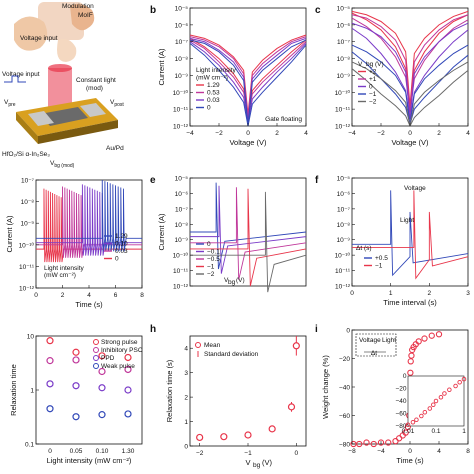 This screenshot has width=474, height=474. Describe the element at coordinates (277, 133) in the screenshot. I see `x-tick-label-b: 2` at that location.